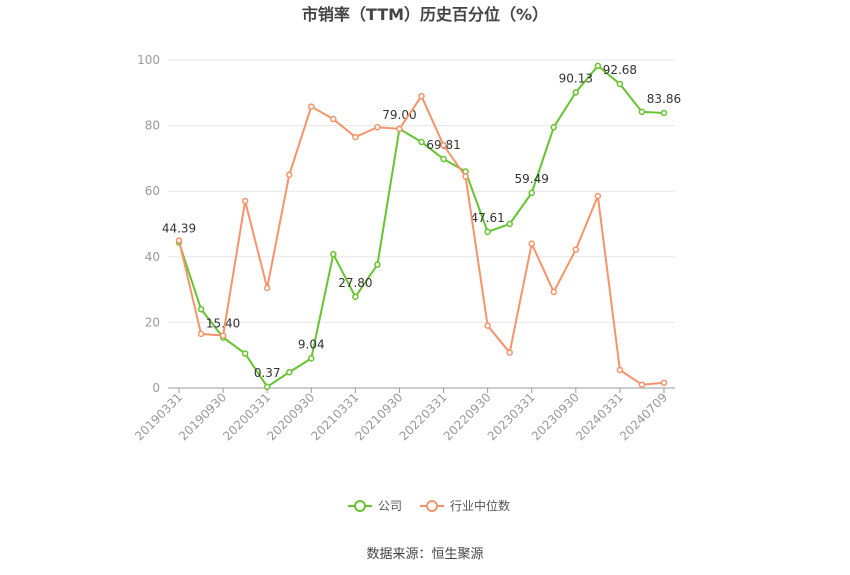 Image resolution: width=850 pixels, height=575 pixels. Describe the element at coordinates (152, 191) in the screenshot. I see `y-tick-label: 60` at that location.